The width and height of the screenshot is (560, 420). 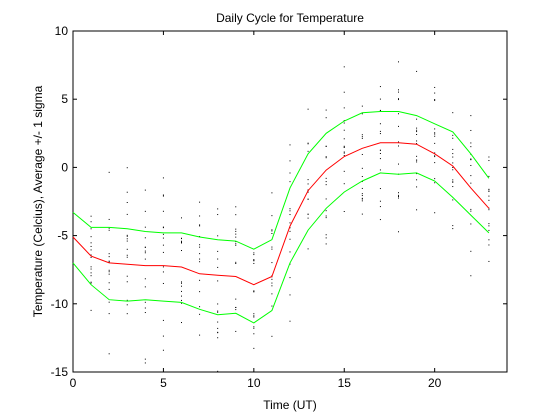 I want to click on y-tick-label: -10, so click(x=60, y=304).